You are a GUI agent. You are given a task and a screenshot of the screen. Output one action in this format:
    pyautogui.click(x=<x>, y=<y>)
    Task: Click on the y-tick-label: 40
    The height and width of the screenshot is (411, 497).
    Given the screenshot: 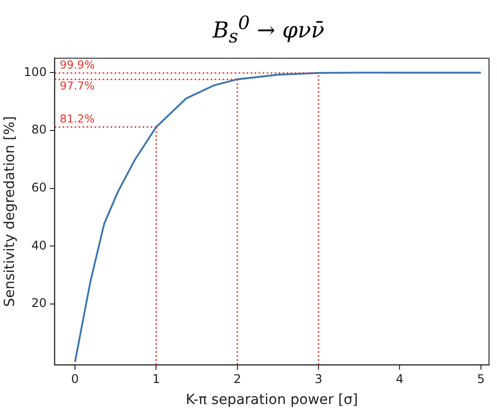 What is the action you would take?
    pyautogui.click(x=39, y=245)
    